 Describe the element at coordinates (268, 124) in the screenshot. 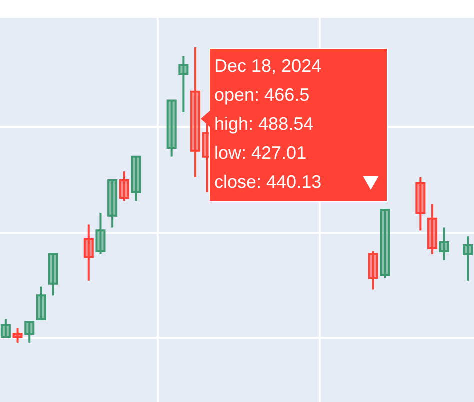

I see `annotation: Dec 18, 2024 open: 466.5 high: 488.54 low: 427.01 close: 440.13` at that location.